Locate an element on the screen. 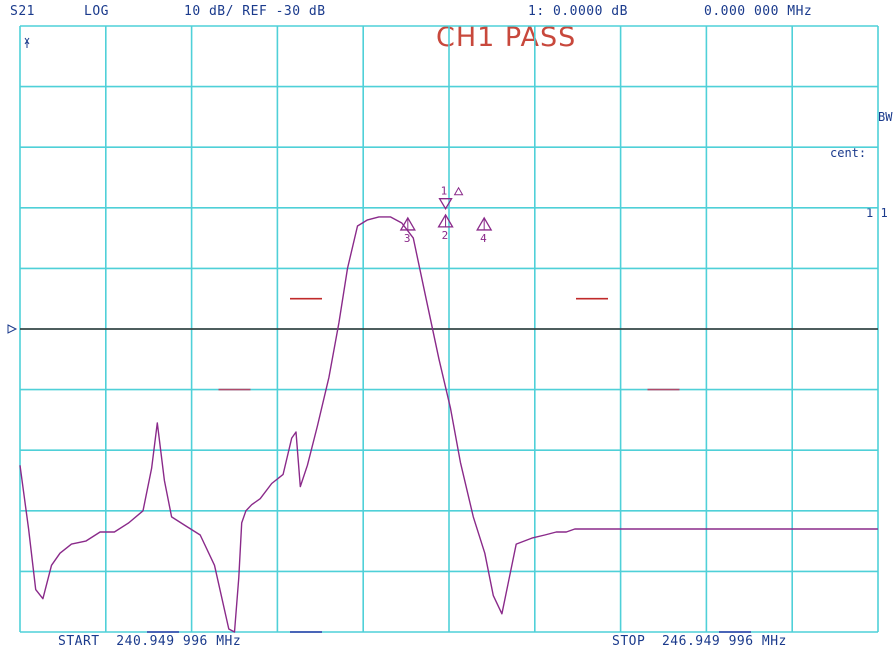 The width and height of the screenshot is (896, 656). marker-label: 1 is located at coordinates (444, 191).